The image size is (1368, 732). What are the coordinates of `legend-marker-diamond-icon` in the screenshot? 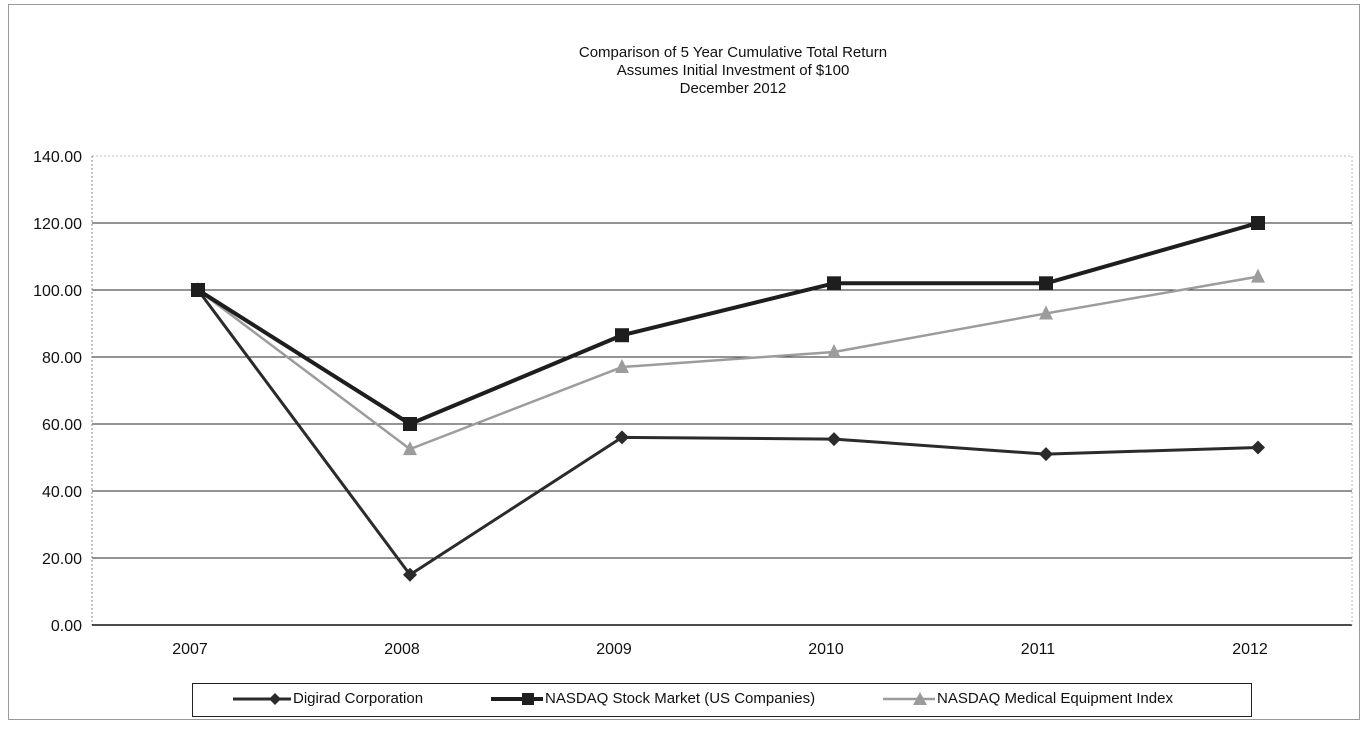 It's located at (262, 698).